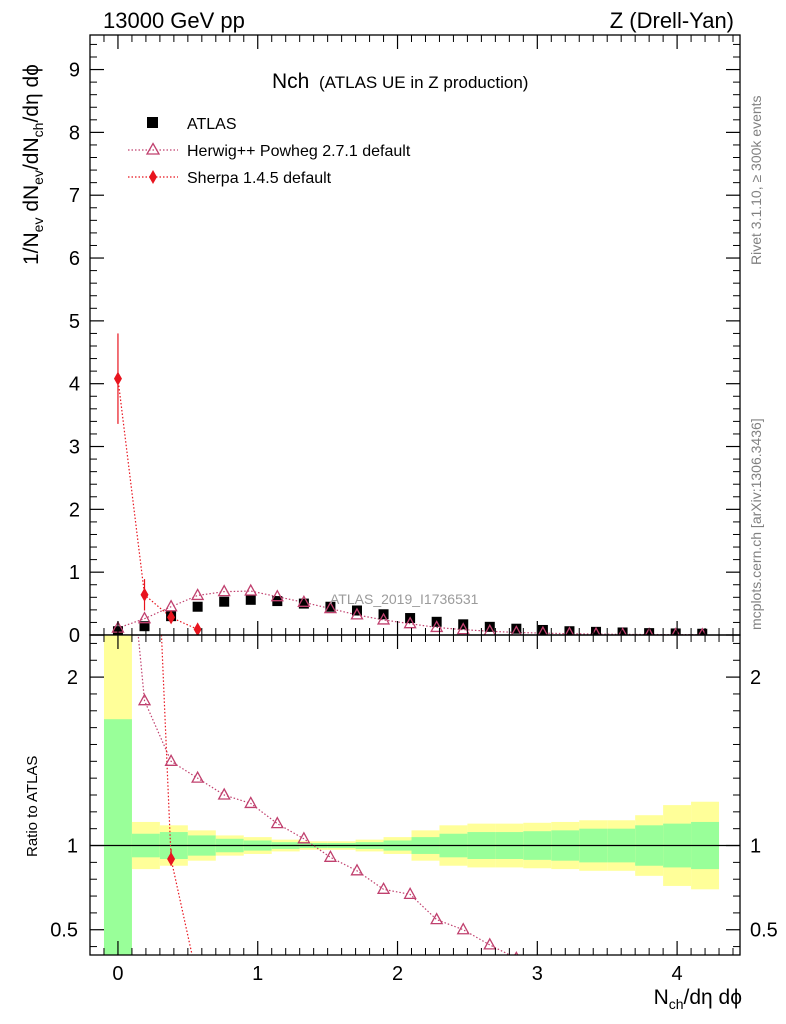 The image size is (786, 1024). I want to click on x-tick-label: 3, so click(537, 974).